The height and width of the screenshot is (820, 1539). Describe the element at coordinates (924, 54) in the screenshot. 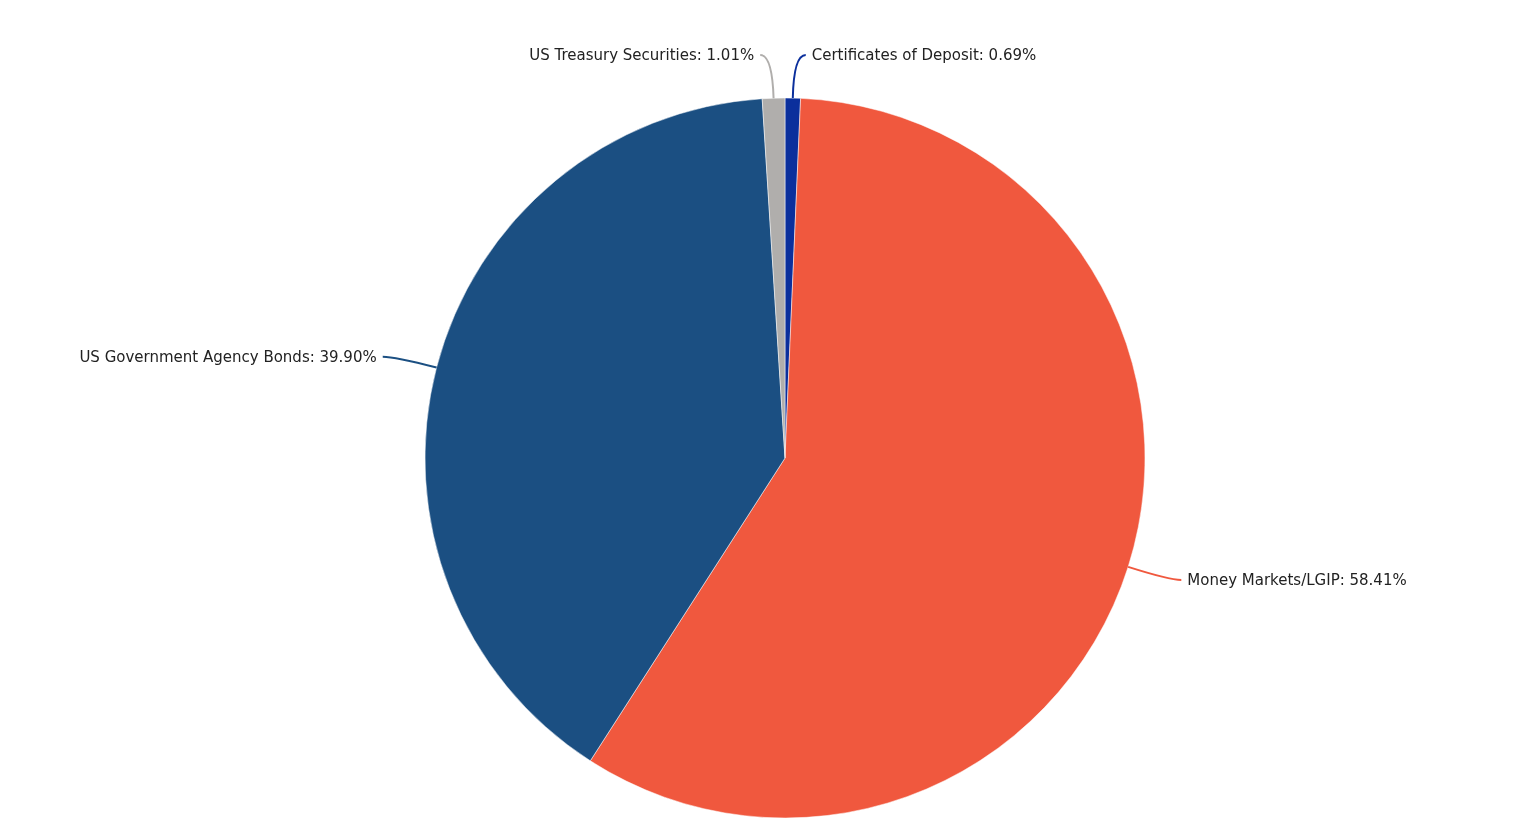

I see `slice-label: Certificates of Deposit: 0.69%` at that location.